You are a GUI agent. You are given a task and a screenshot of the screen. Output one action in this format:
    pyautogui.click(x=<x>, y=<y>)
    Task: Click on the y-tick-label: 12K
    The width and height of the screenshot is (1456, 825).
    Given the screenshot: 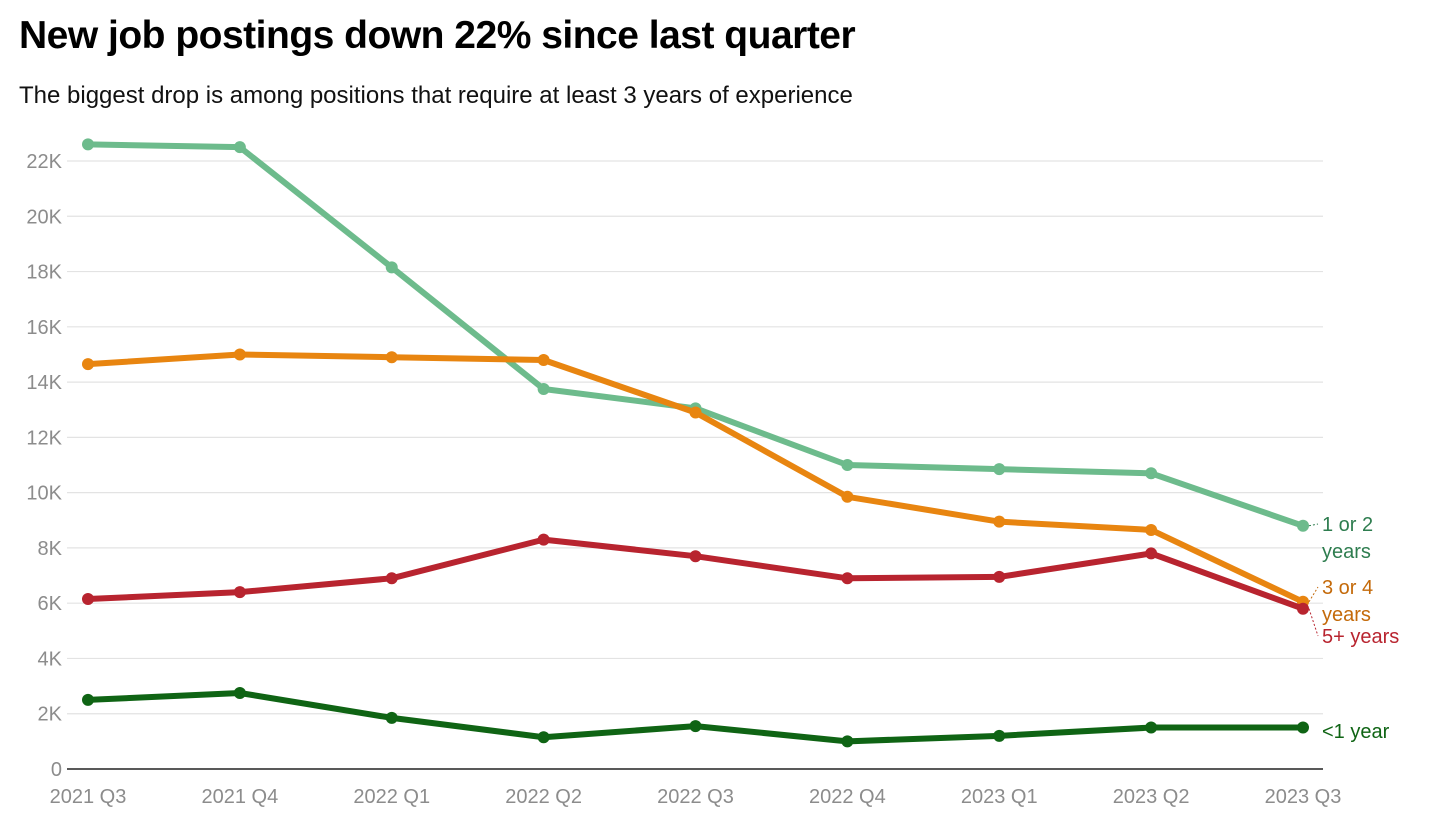 What is the action you would take?
    pyautogui.click(x=44, y=438)
    